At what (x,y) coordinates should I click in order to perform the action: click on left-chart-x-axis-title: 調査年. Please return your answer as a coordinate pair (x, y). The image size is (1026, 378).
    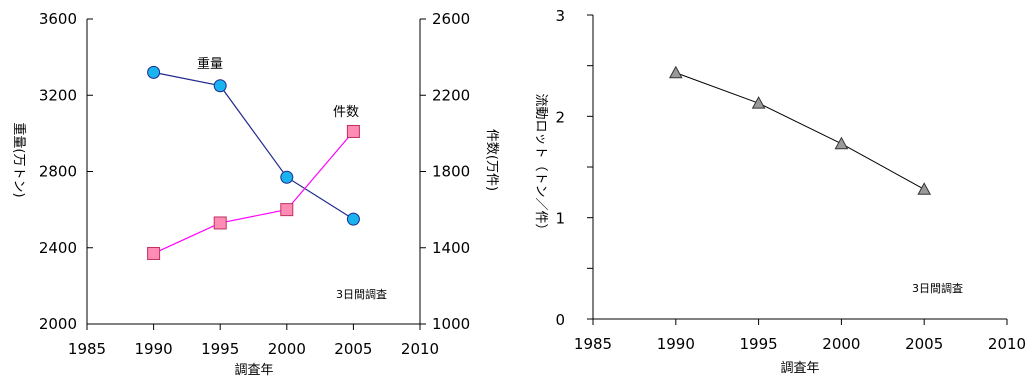
    Looking at the image, I should click on (253, 370).